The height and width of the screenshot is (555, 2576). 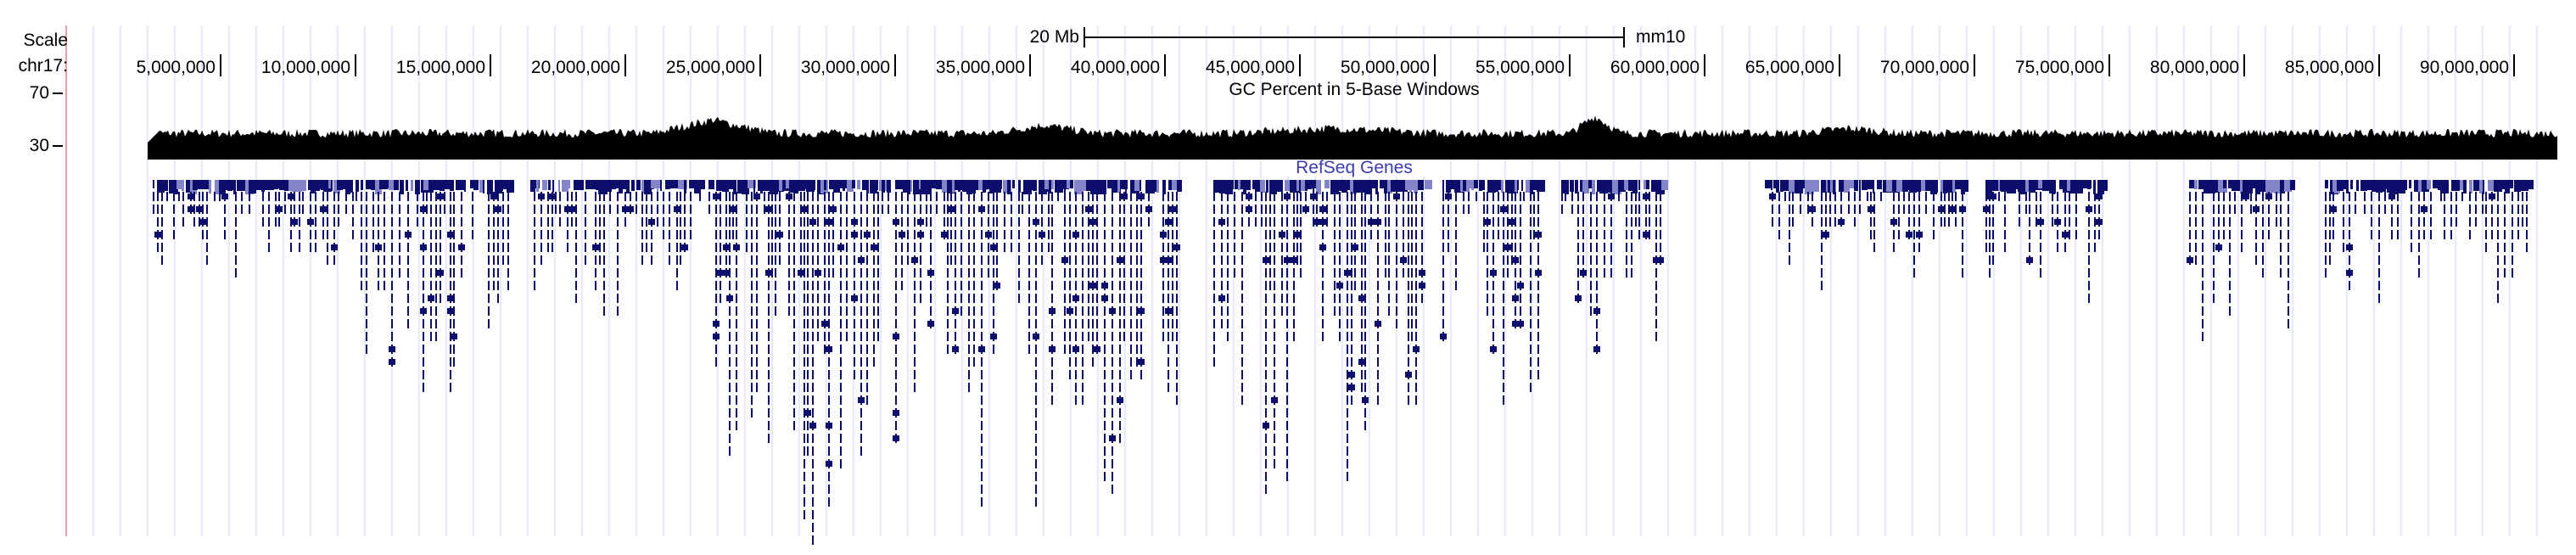 What do you see at coordinates (176, 67) in the screenshot?
I see `ruler-tick-label: 5,000,000` at bounding box center [176, 67].